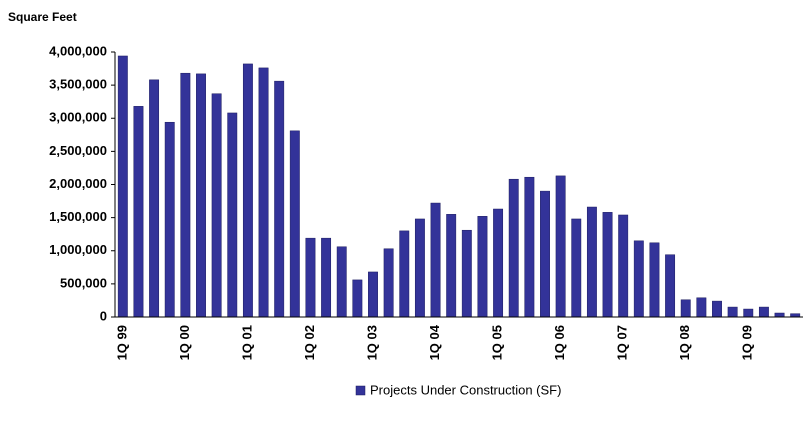 The height and width of the screenshot is (427, 804). What do you see at coordinates (246, 342) in the screenshot?
I see `x-tick-label: 1Q 01` at bounding box center [246, 342].